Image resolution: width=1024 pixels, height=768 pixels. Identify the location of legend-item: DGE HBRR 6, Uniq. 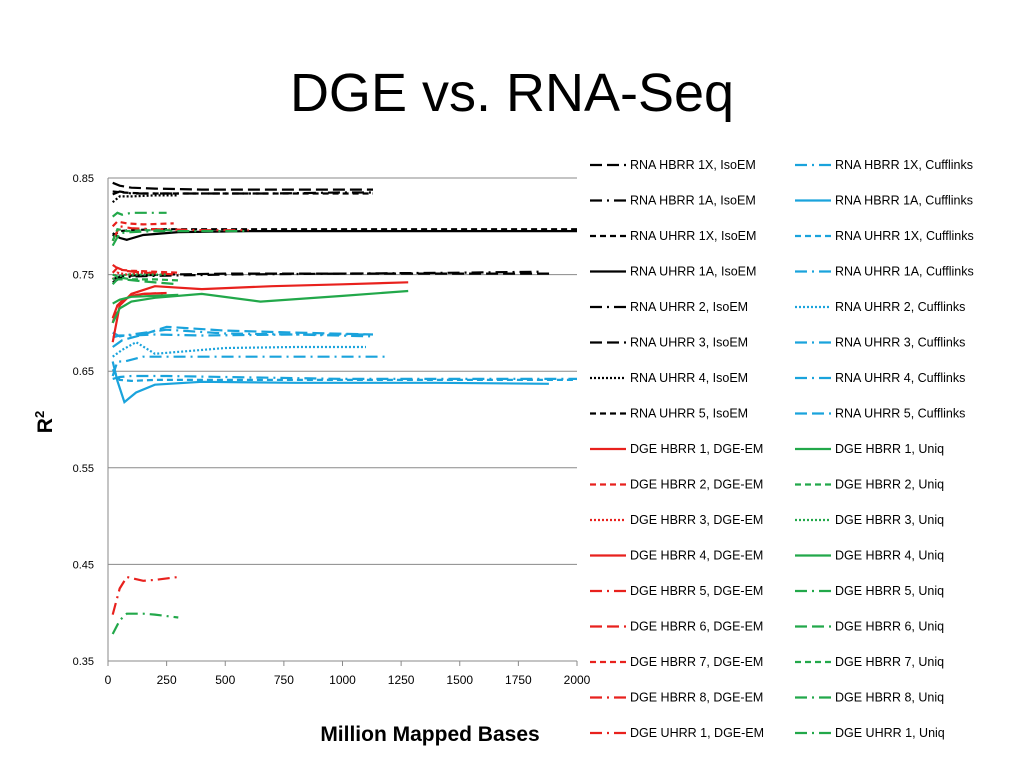
(869, 627).